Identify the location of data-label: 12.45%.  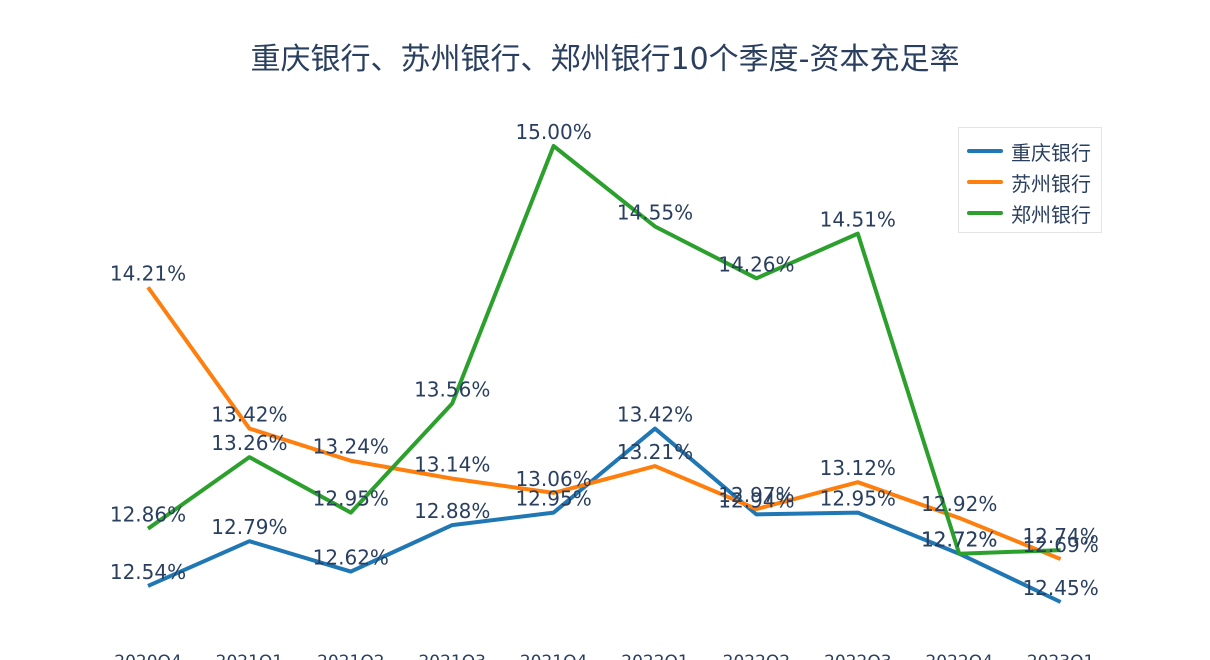
(1060, 588).